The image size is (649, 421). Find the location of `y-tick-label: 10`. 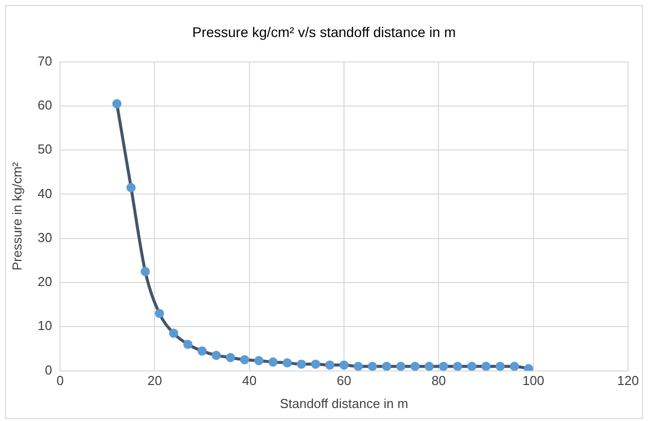

y-tick-label: 10 is located at coordinates (45, 326).